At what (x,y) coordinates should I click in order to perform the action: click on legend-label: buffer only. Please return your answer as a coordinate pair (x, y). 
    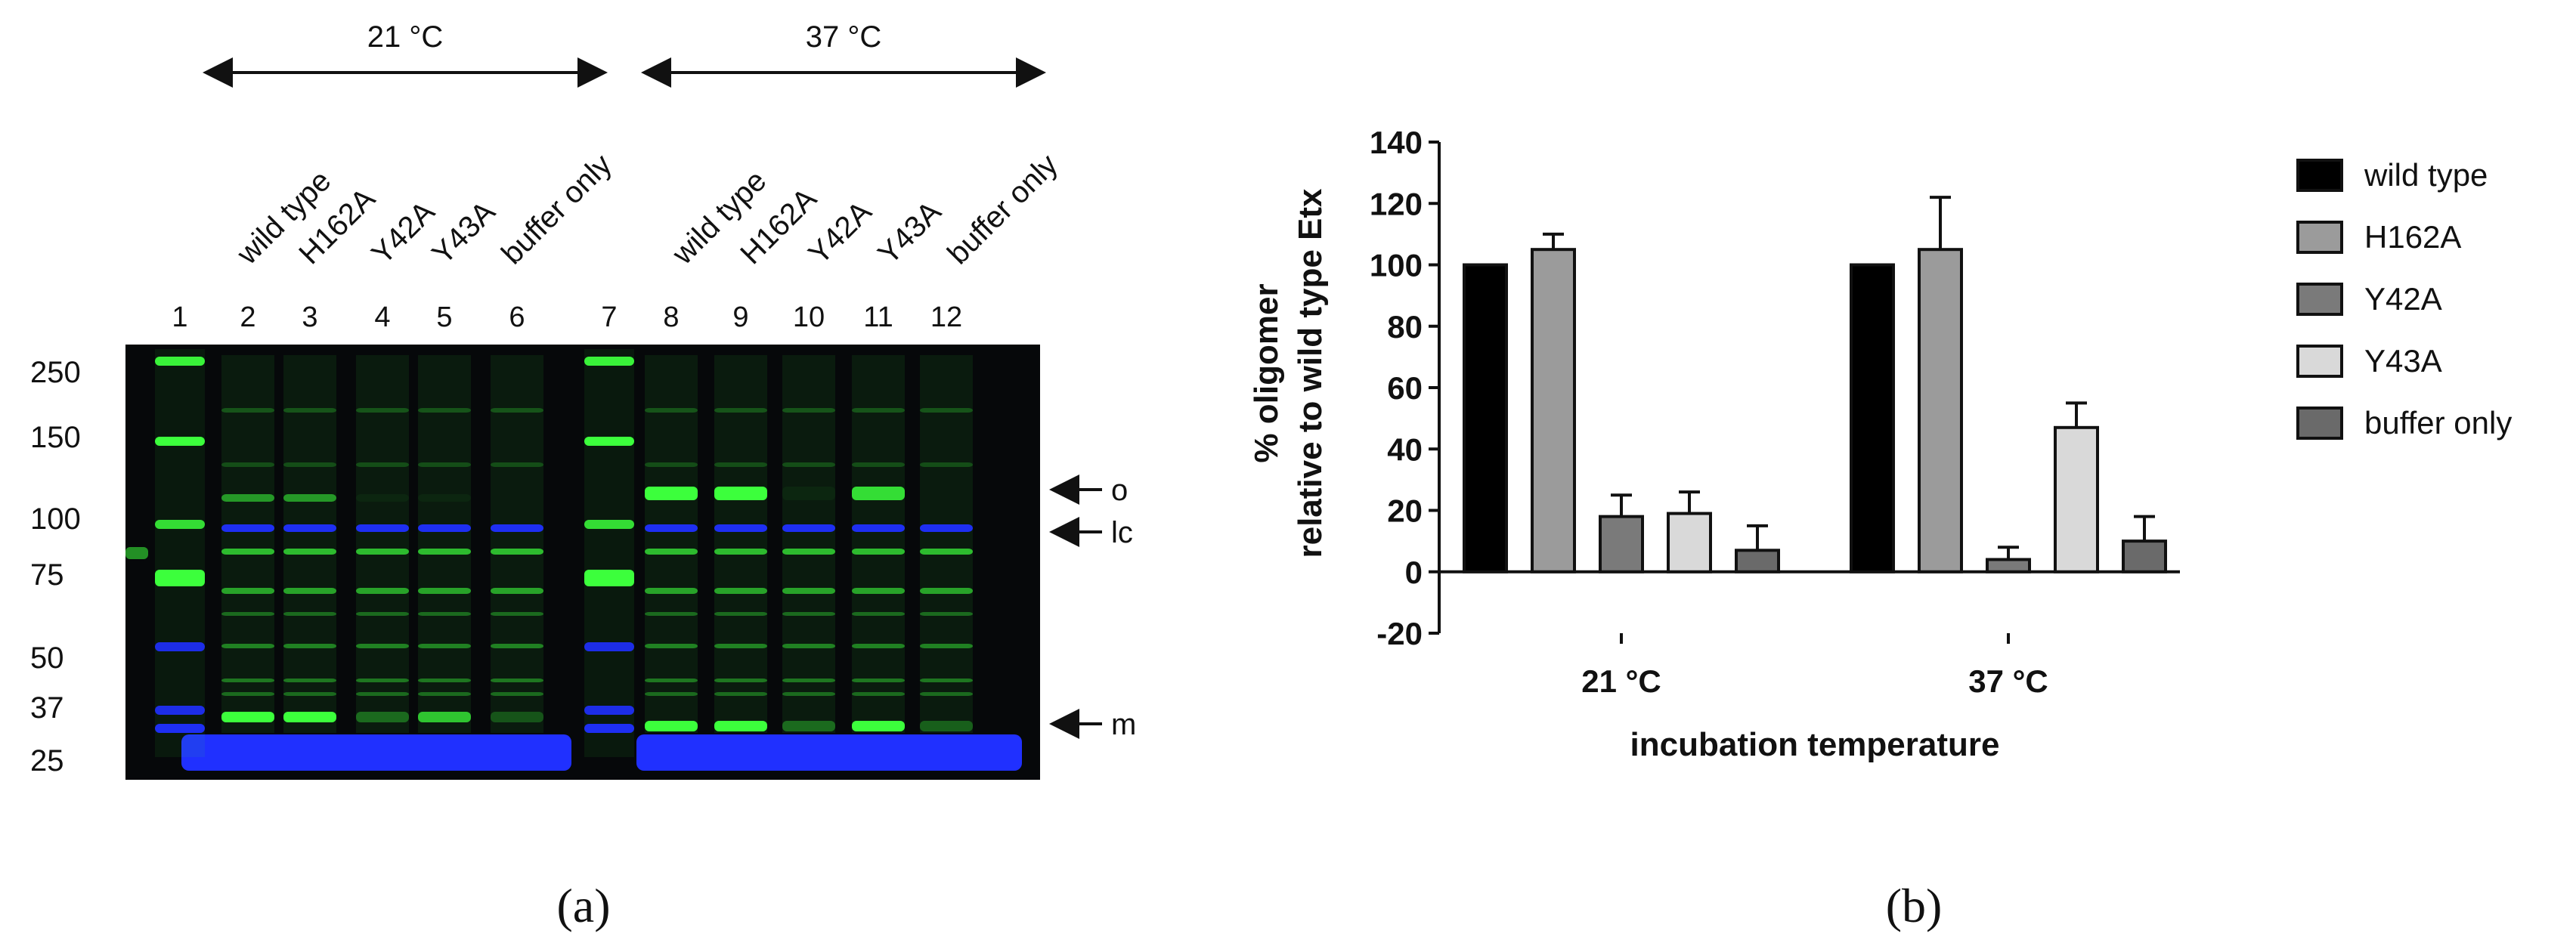
    Looking at the image, I should click on (2438, 423).